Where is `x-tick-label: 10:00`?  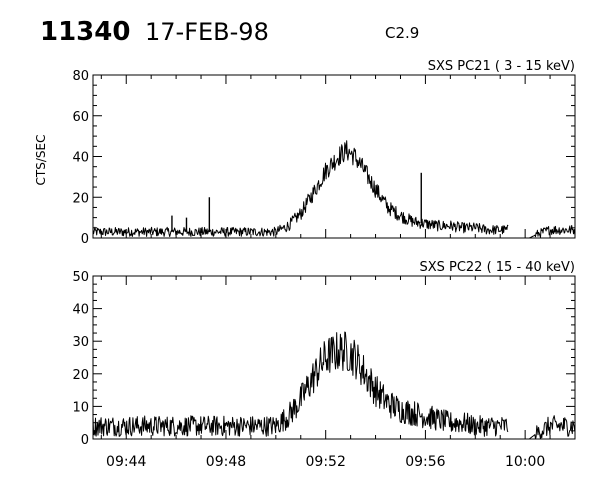
x-tick-label: 10:00 is located at coordinates (525, 462).